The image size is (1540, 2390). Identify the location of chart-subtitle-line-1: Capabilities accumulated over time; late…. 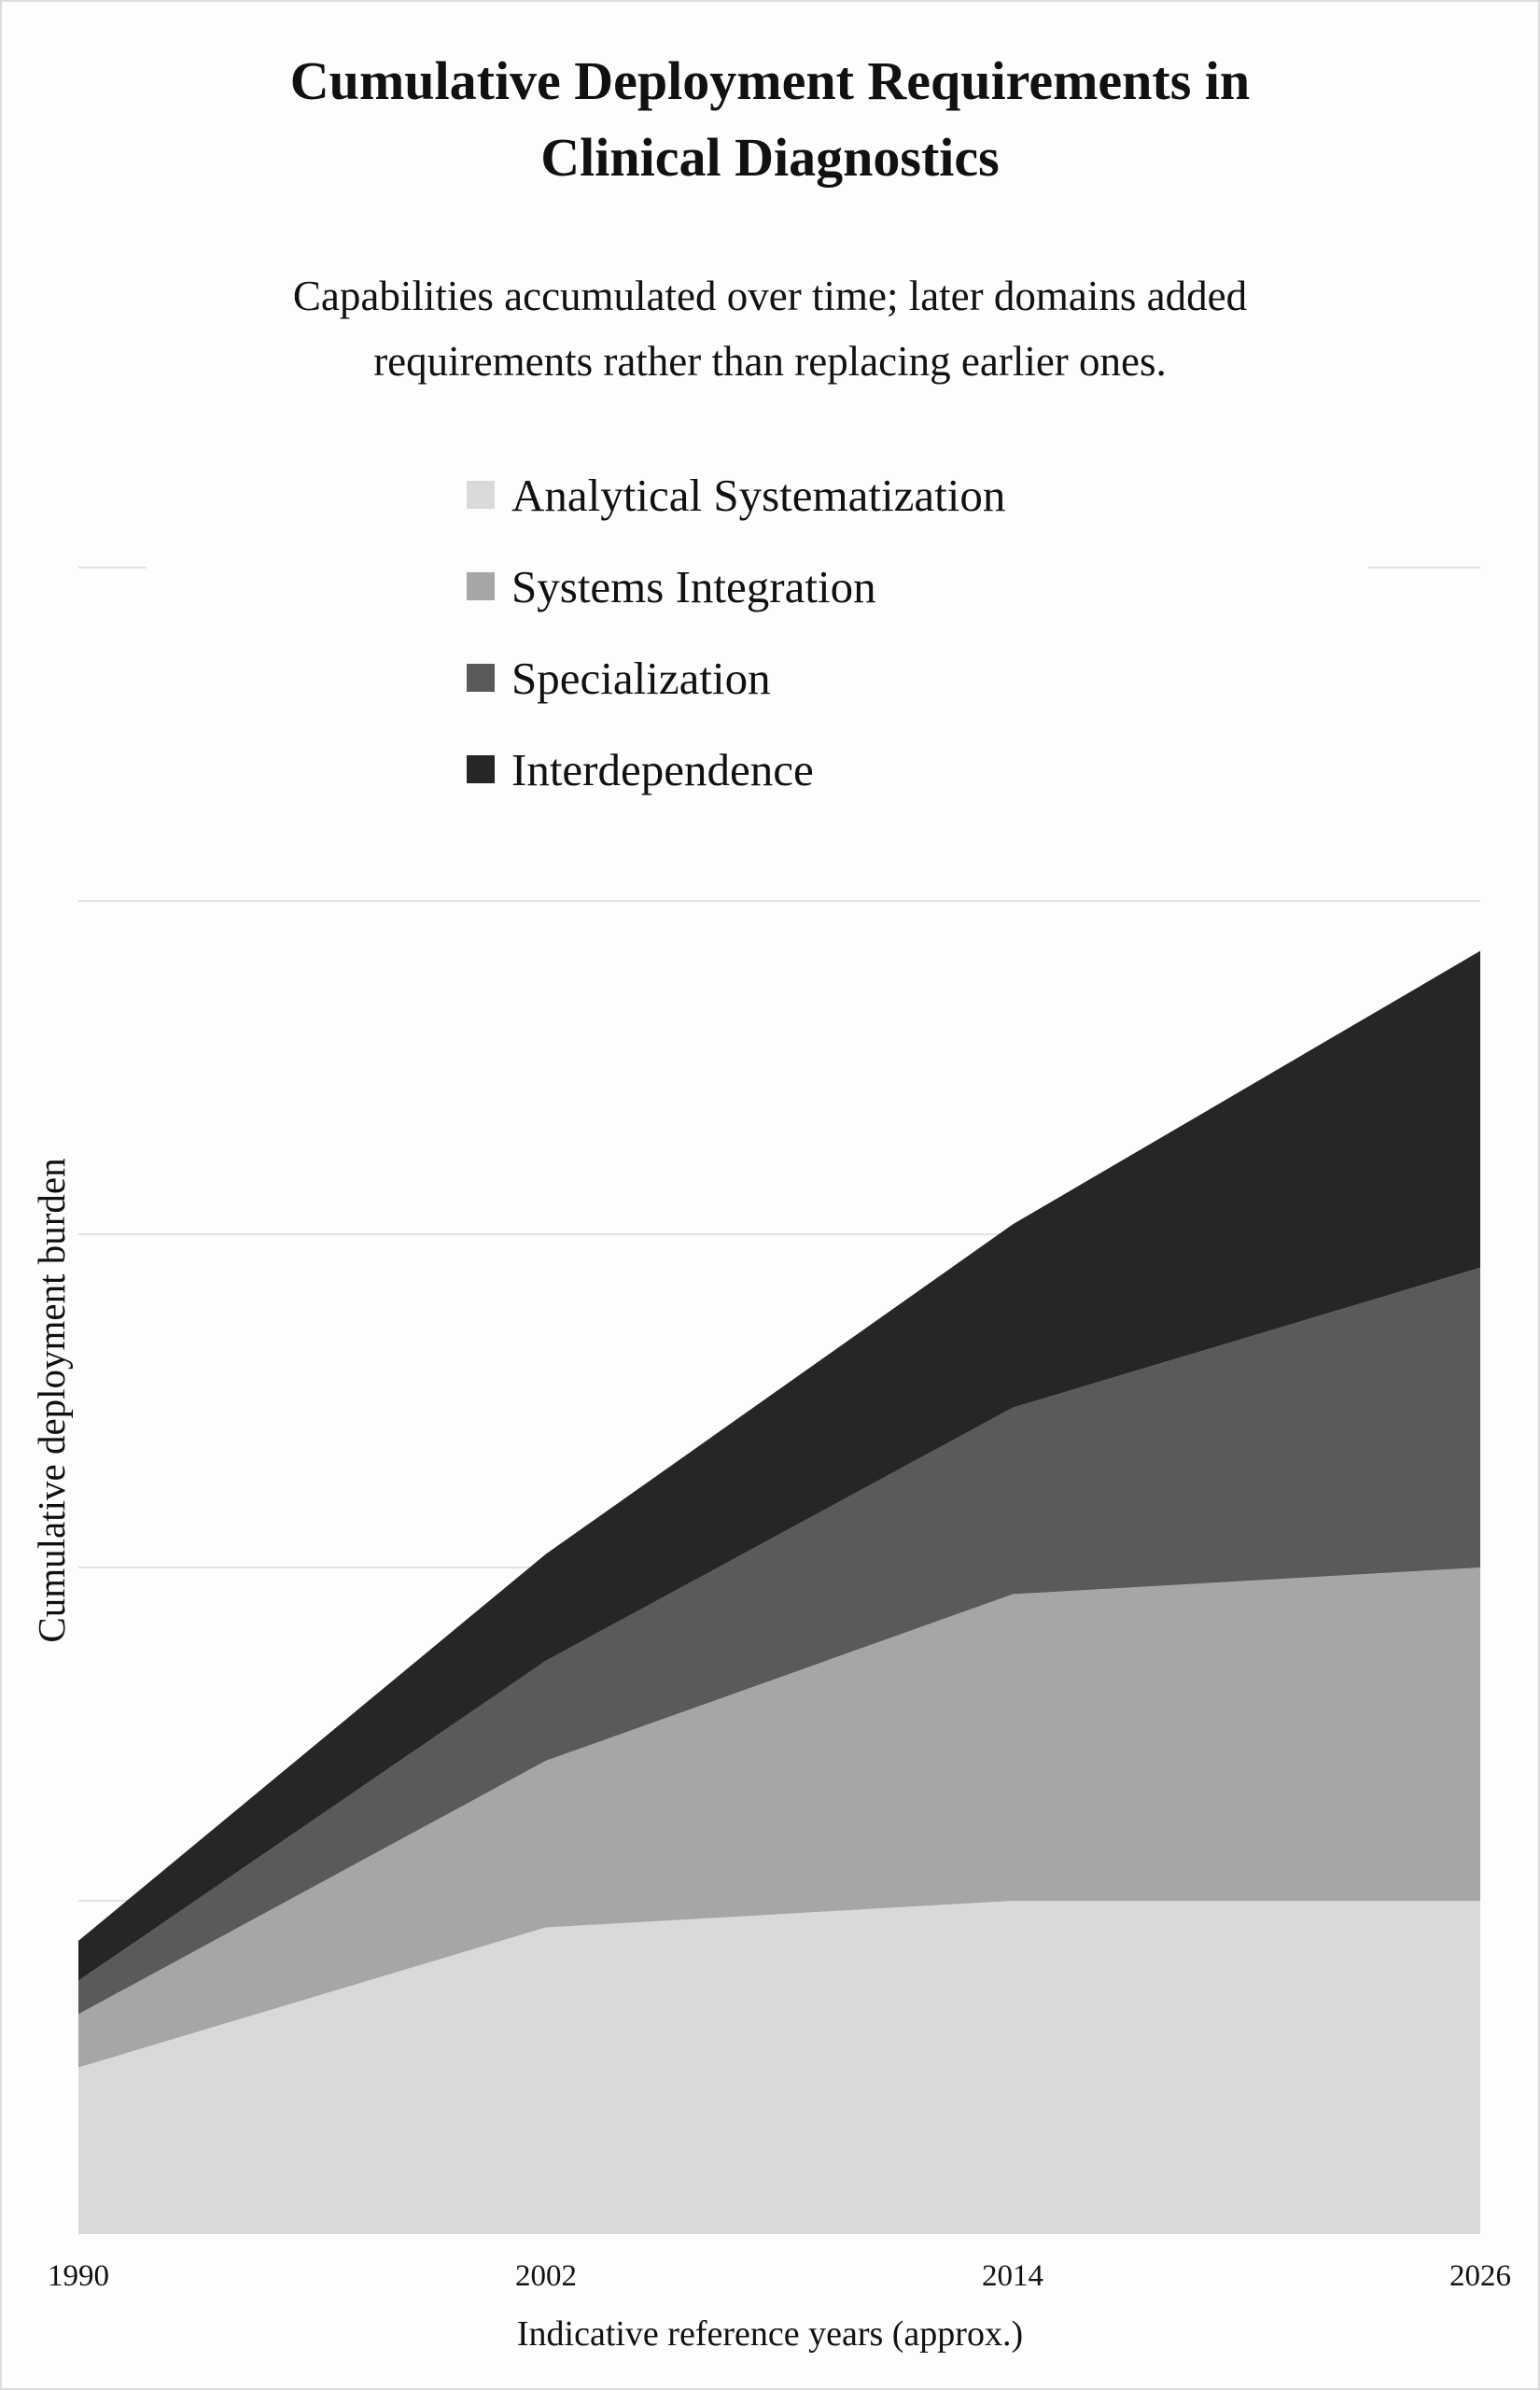
(770, 296).